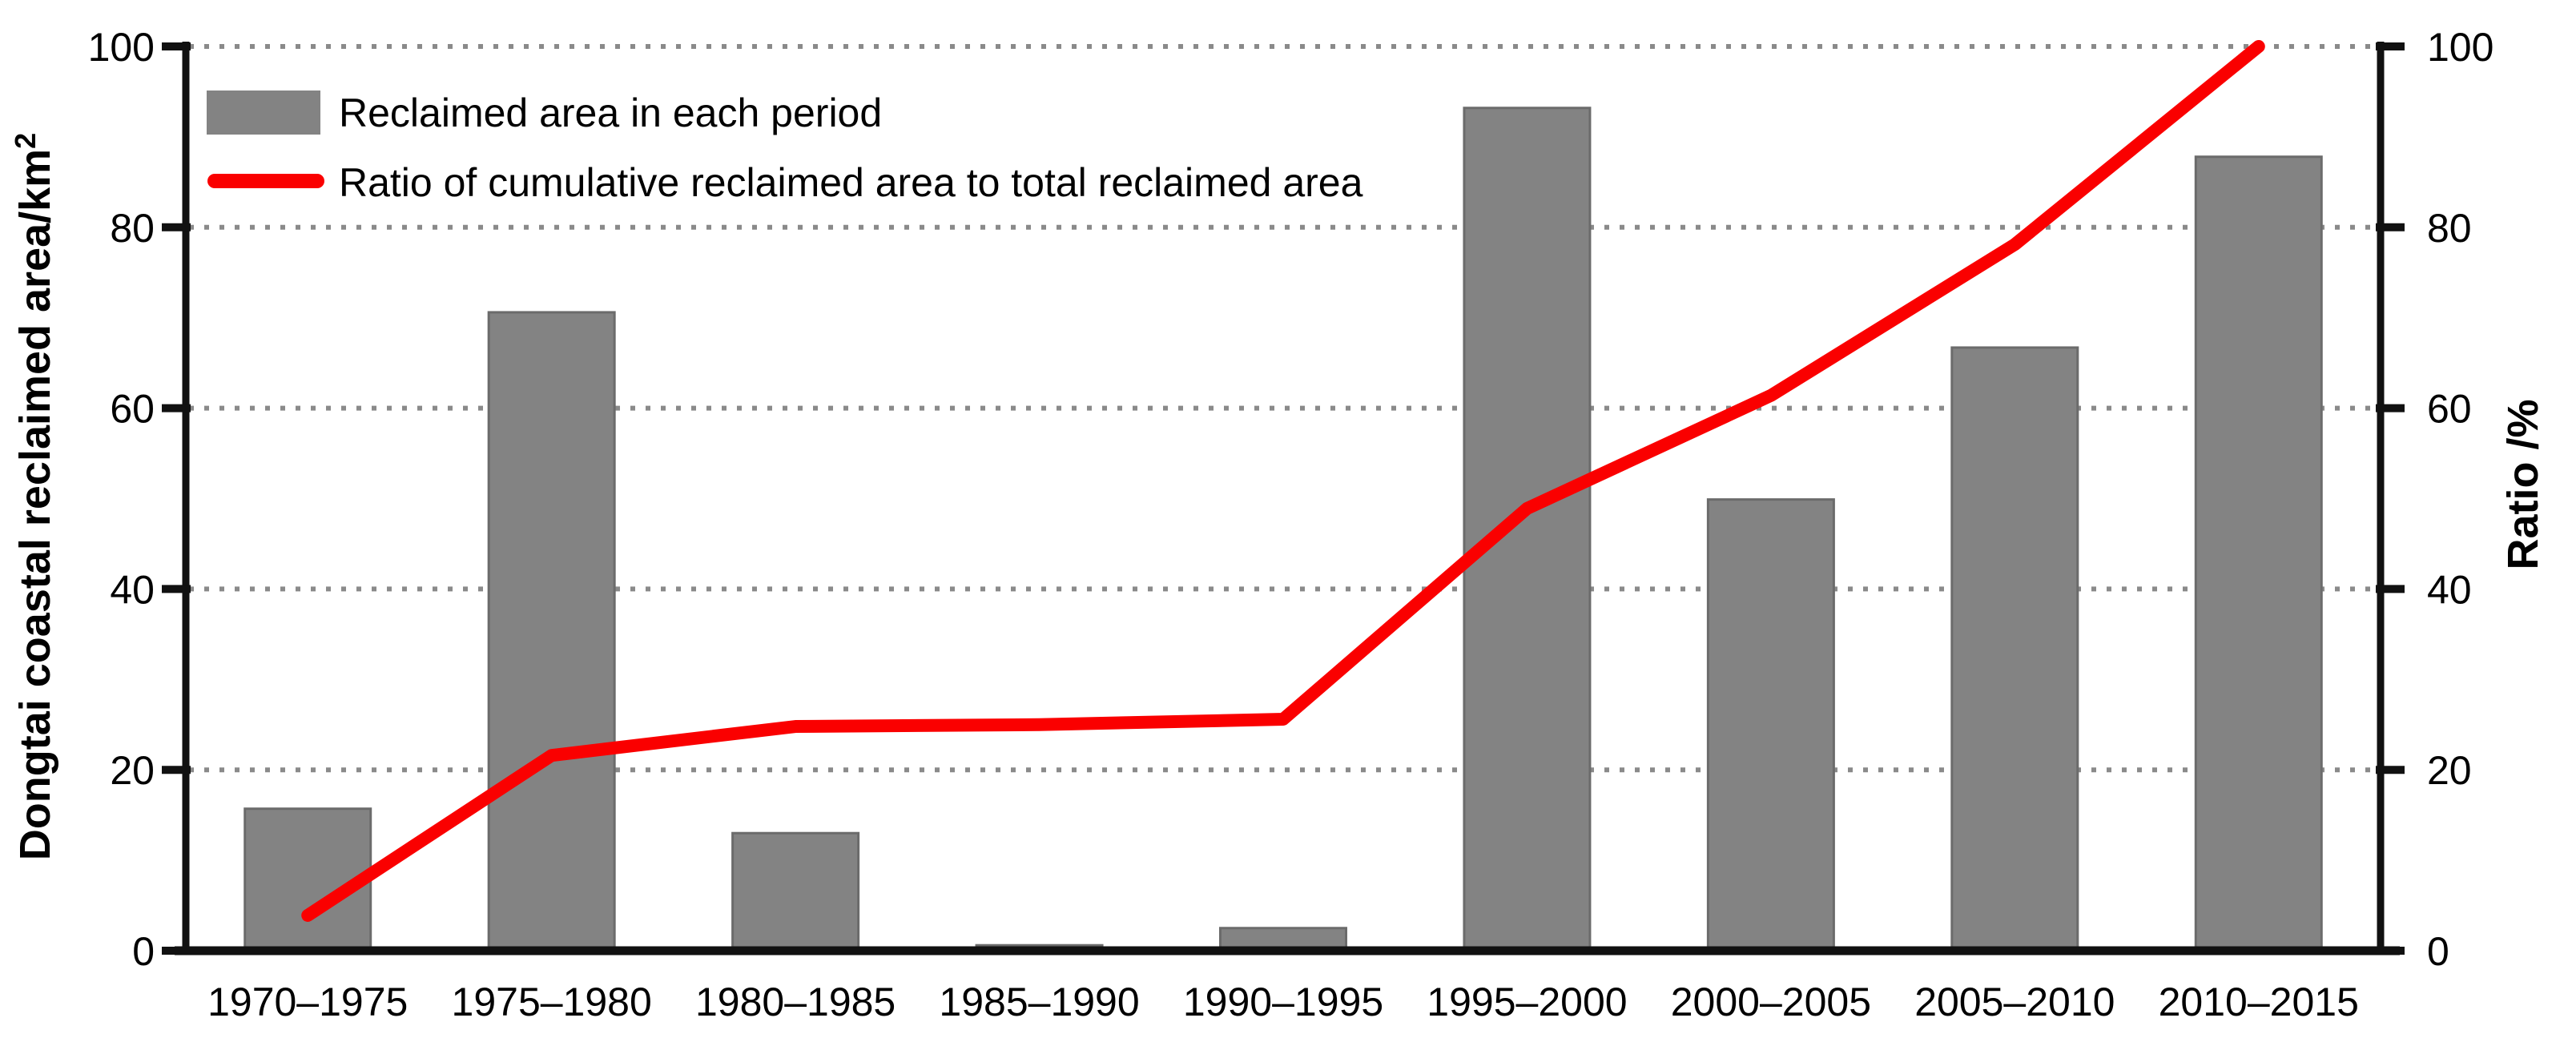 The height and width of the screenshot is (1038, 2576). Describe the element at coordinates (2014, 1002) in the screenshot. I see `x-tick-label-2005–2010: 2005–2010` at that location.